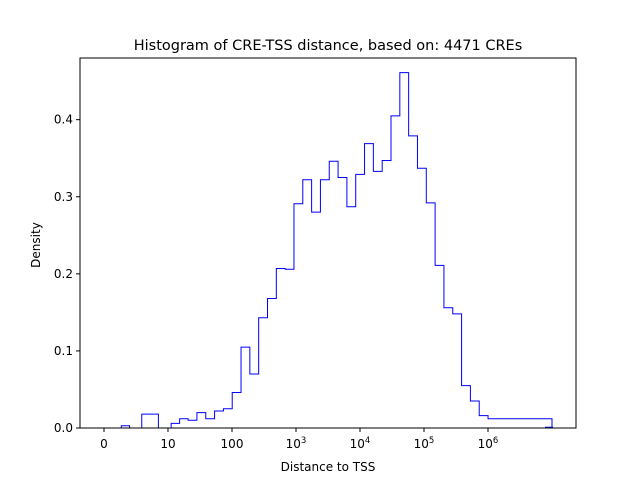  What do you see at coordinates (360, 443) in the screenshot?
I see `x-tick-label: 10⁴` at bounding box center [360, 443].